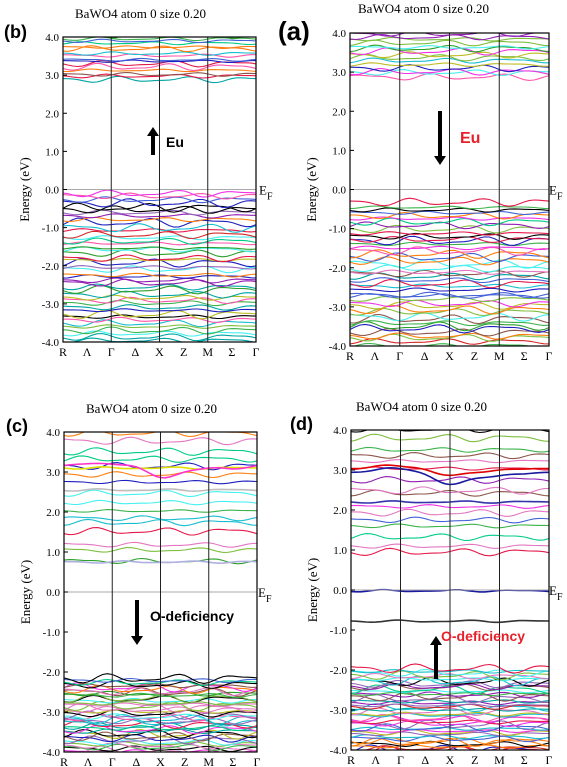  I want to click on panel-label: (a), so click(294, 31).